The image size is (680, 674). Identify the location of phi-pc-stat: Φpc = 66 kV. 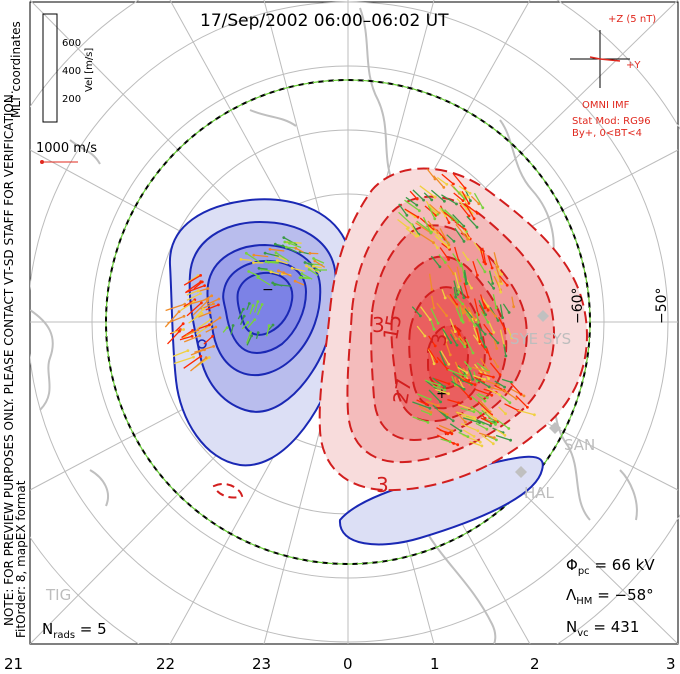
(610, 566).